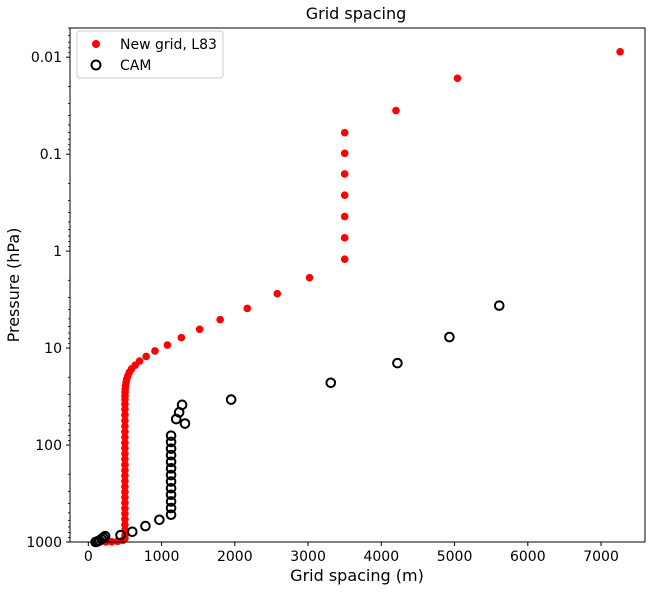  I want to click on x-tick-label: 3000, so click(308, 557).